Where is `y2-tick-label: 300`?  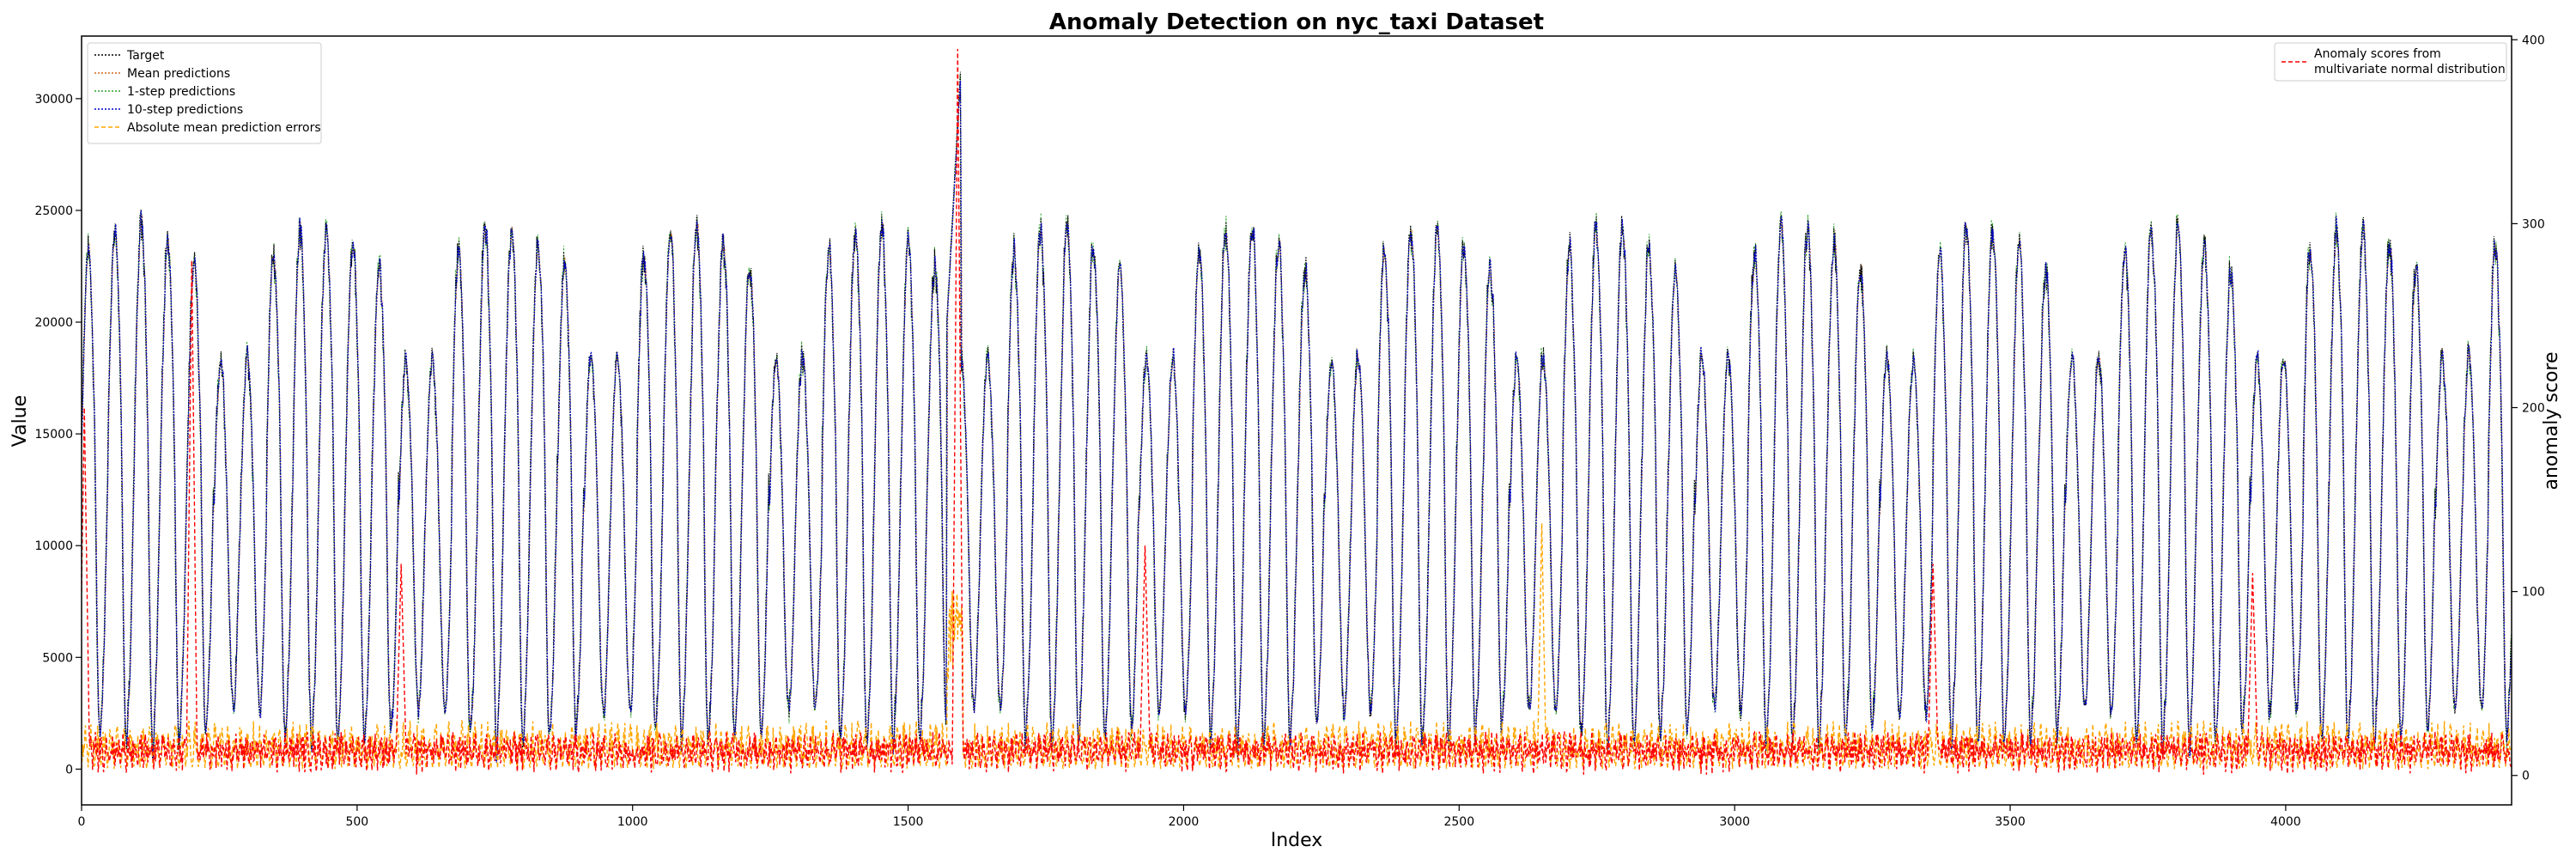 y2-tick-label: 300 is located at coordinates (2533, 224).